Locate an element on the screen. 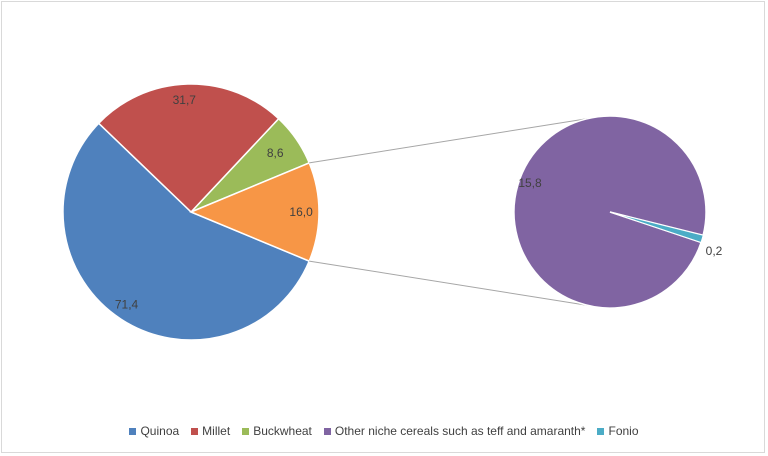 Image resolution: width=768 pixels, height=456 pixels. data-label-other-niche-cereals: 15,8 is located at coordinates (530, 183).